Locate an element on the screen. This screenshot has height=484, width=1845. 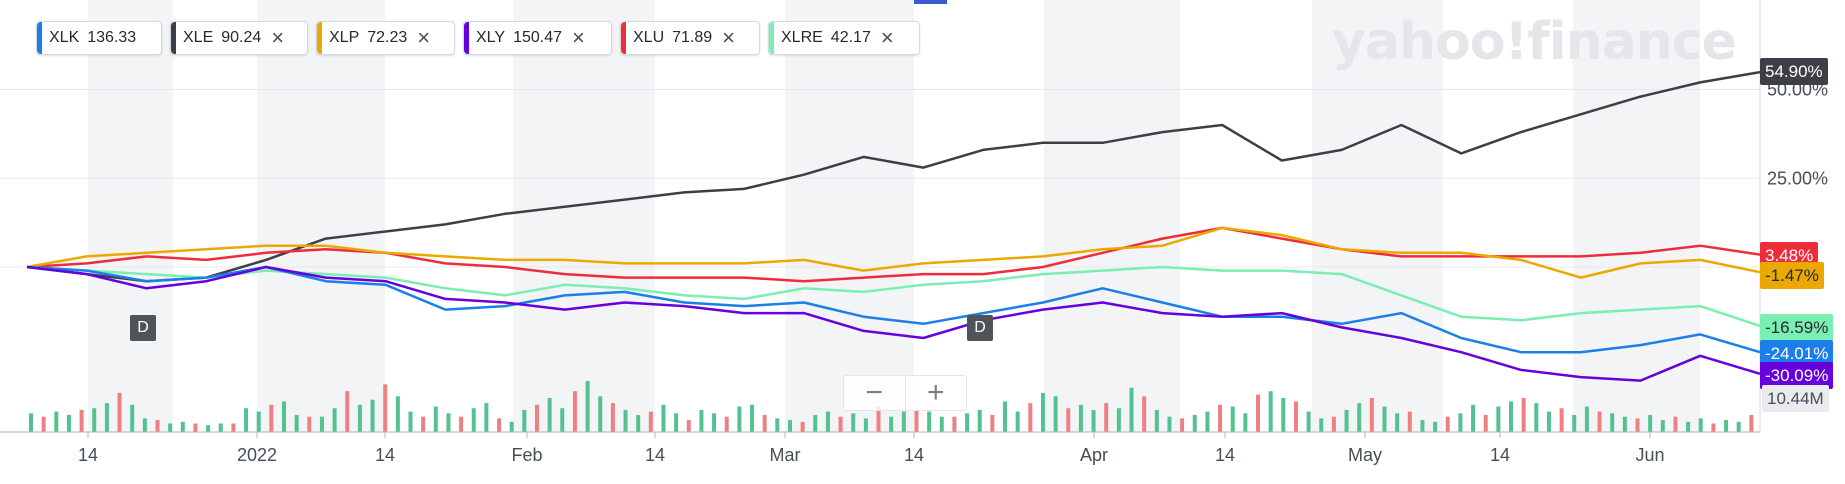
legend-chip-xlu: XLU 71.89 × is located at coordinates (690, 38).